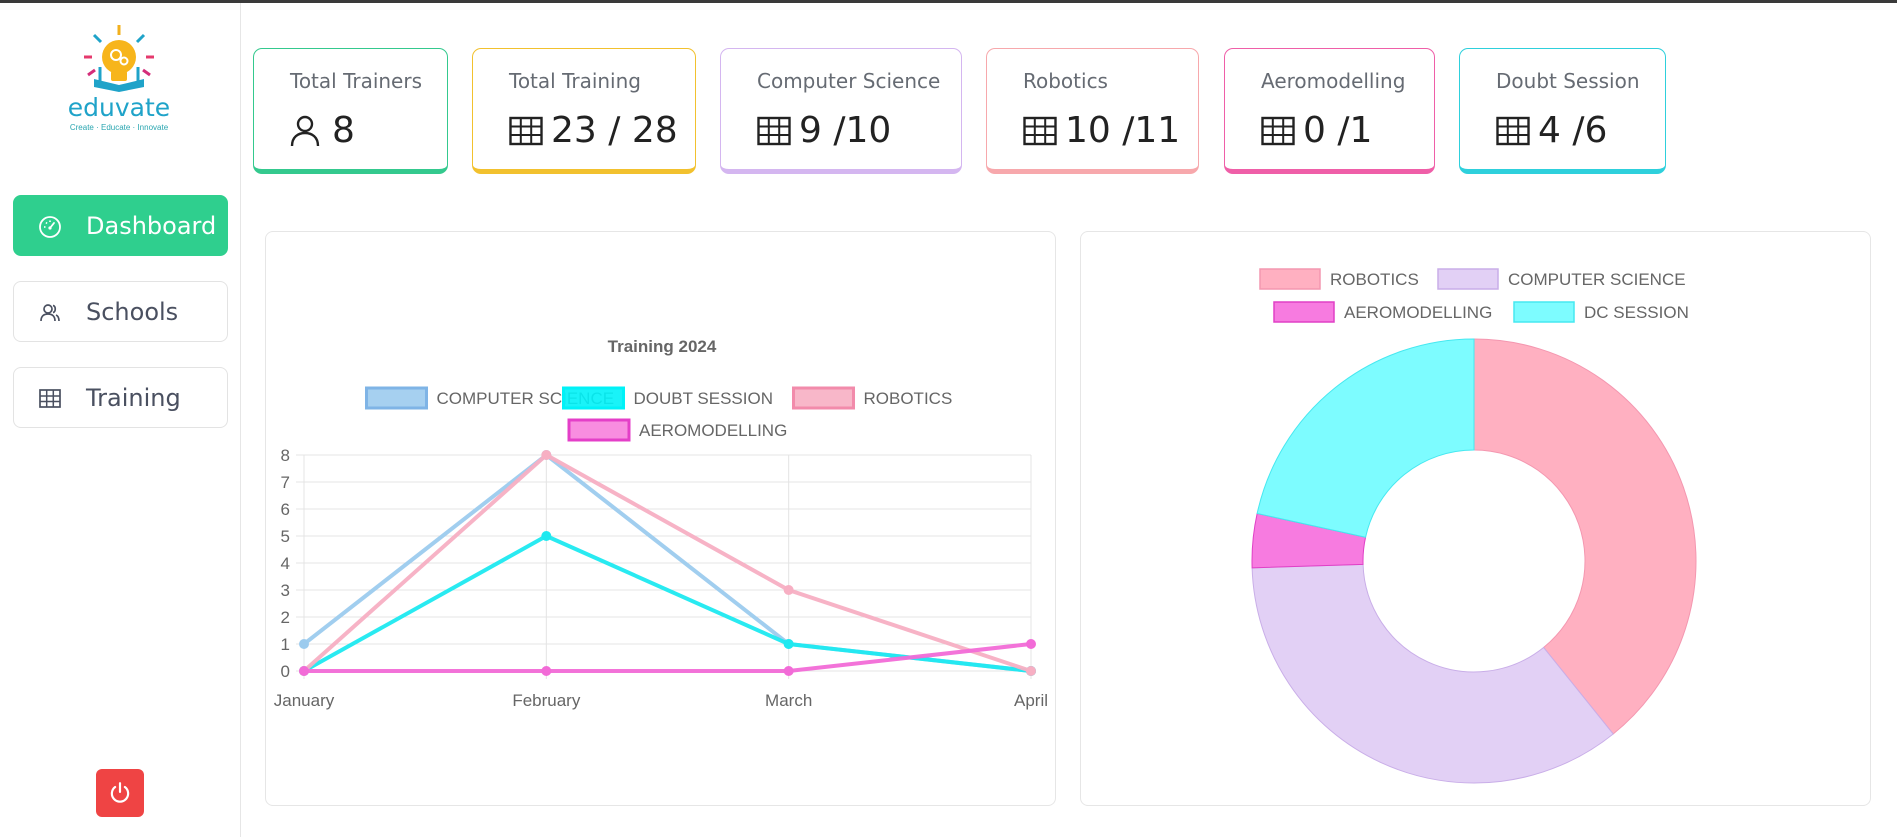 Image resolution: width=1897 pixels, height=837 pixels. I want to click on stat-card-aeromodelling: Aeromodelling 0 /1, so click(1329, 111).